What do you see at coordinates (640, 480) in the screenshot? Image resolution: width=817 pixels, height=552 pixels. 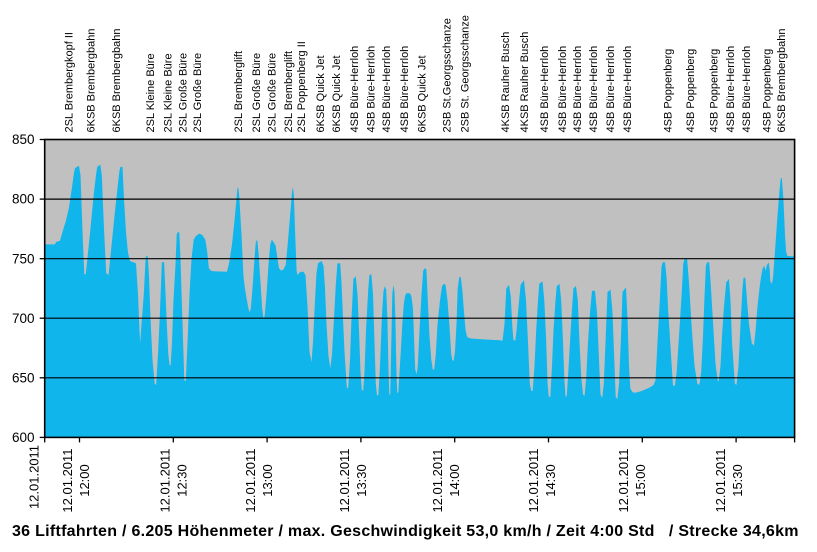 I see `svg-text: 15:00` at bounding box center [640, 480].